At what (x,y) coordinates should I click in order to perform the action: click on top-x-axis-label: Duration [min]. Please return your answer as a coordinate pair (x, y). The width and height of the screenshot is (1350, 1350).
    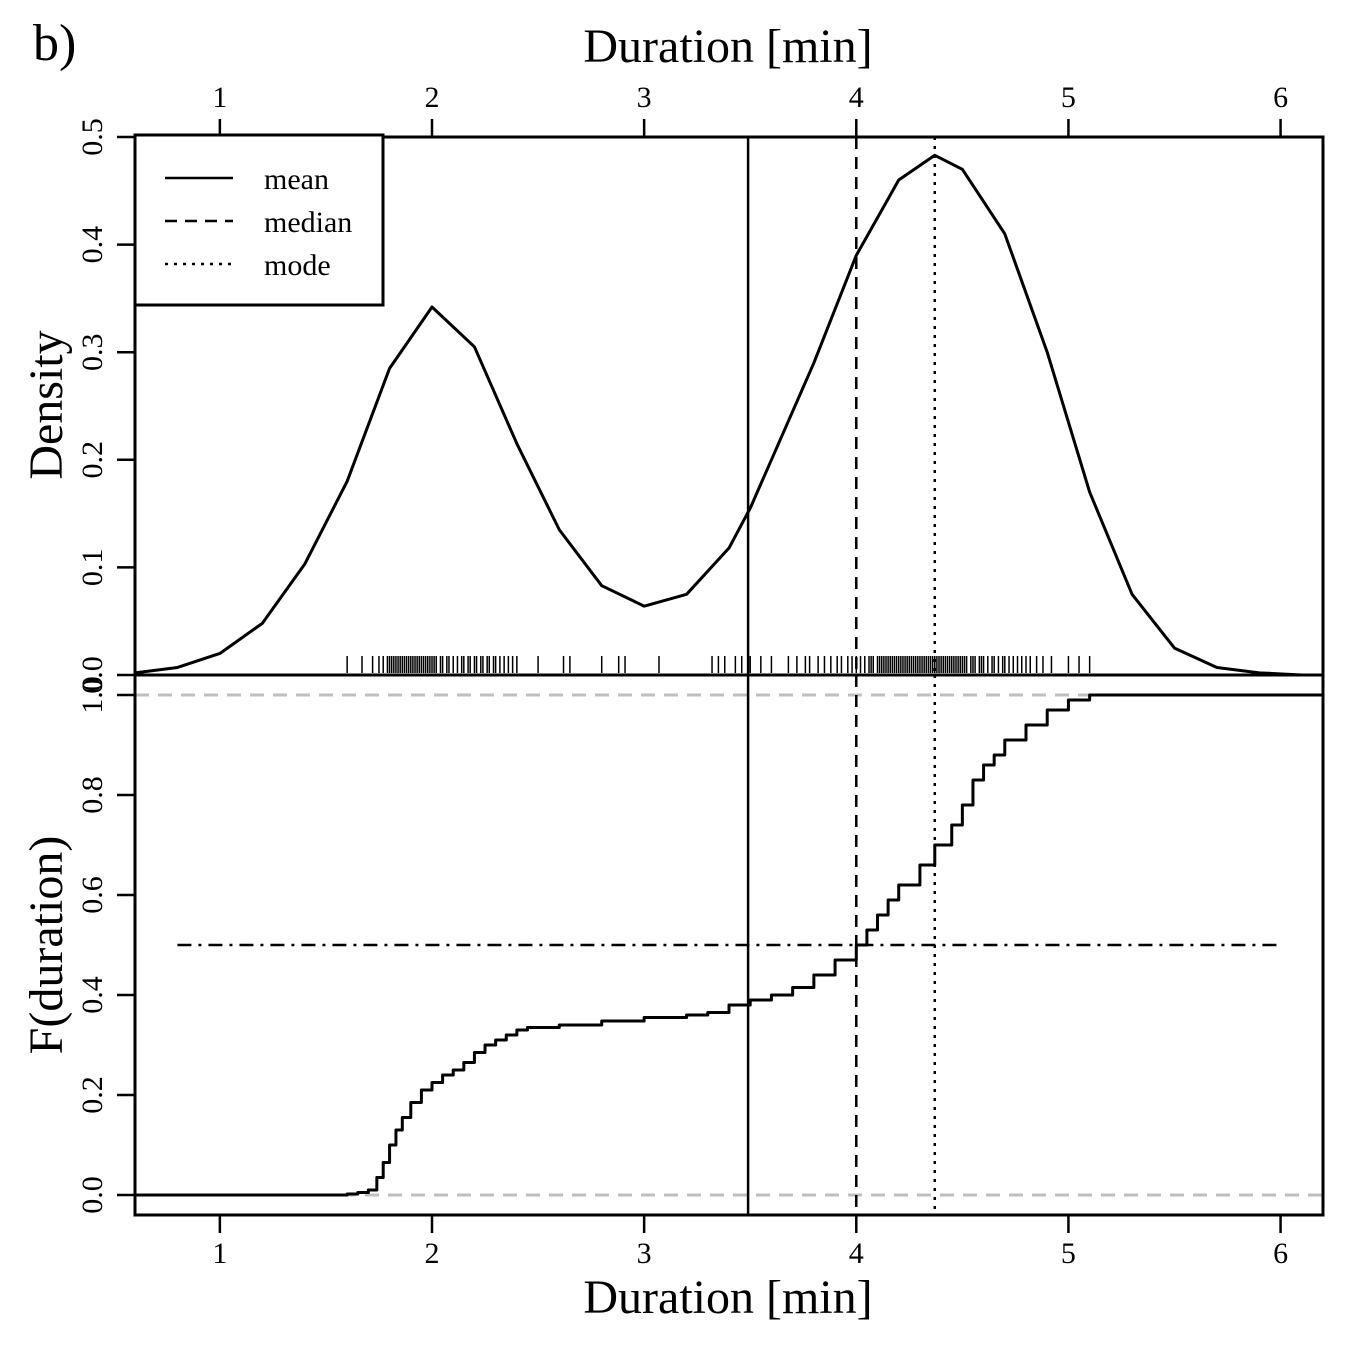
    Looking at the image, I should click on (727, 46).